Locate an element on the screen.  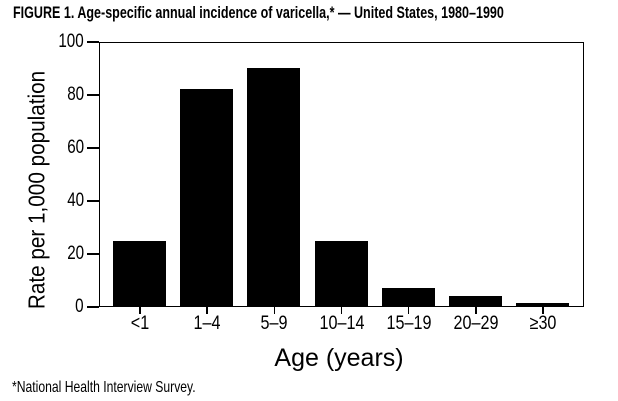
bar-15–19 is located at coordinates (408, 296).